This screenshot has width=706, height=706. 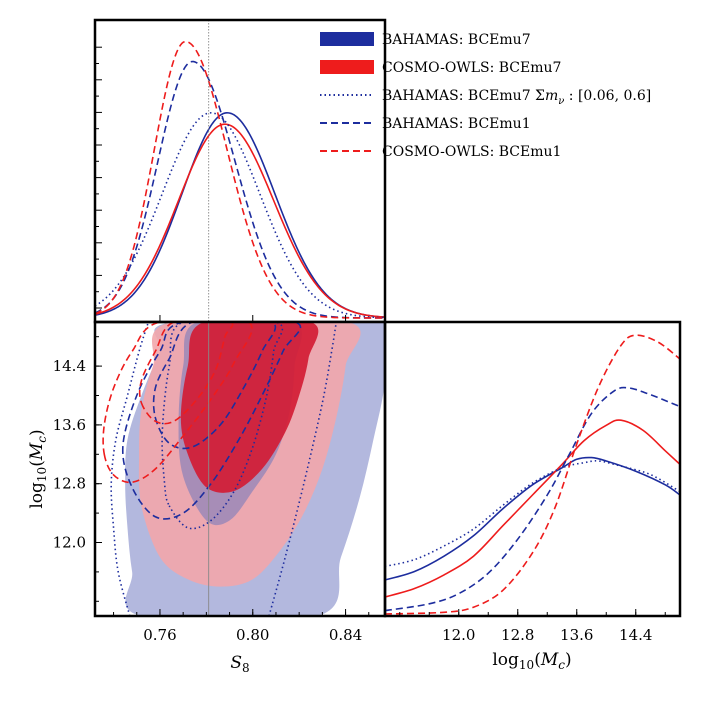 What do you see at coordinates (159, 635) in the screenshot?
I see `joint-x-tick-label: 0.76` at bounding box center [159, 635].